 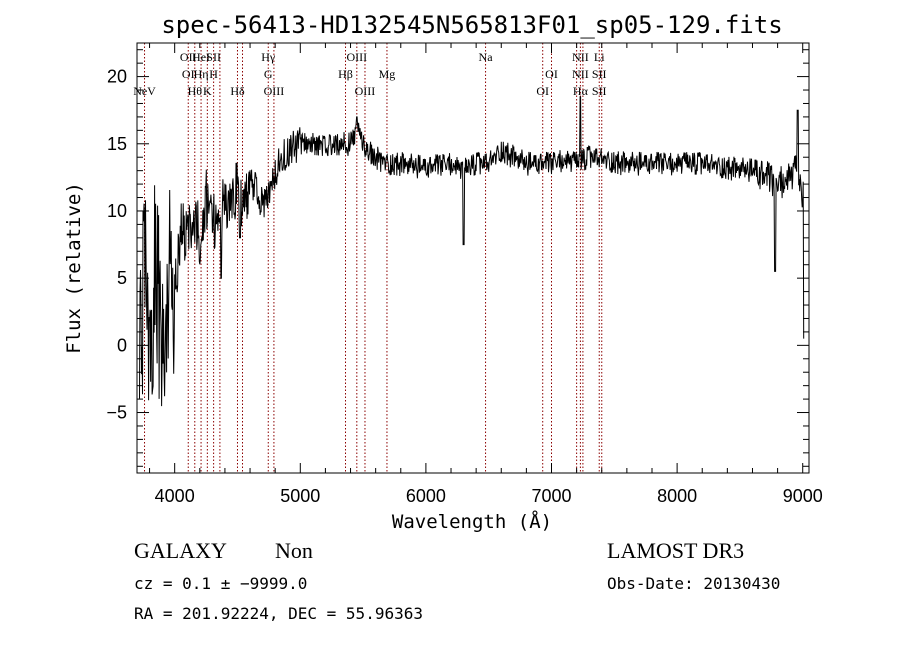 What do you see at coordinates (278, 613) in the screenshot?
I see `coords-text: RA = 201.92224, DEC = 55.96363` at bounding box center [278, 613].